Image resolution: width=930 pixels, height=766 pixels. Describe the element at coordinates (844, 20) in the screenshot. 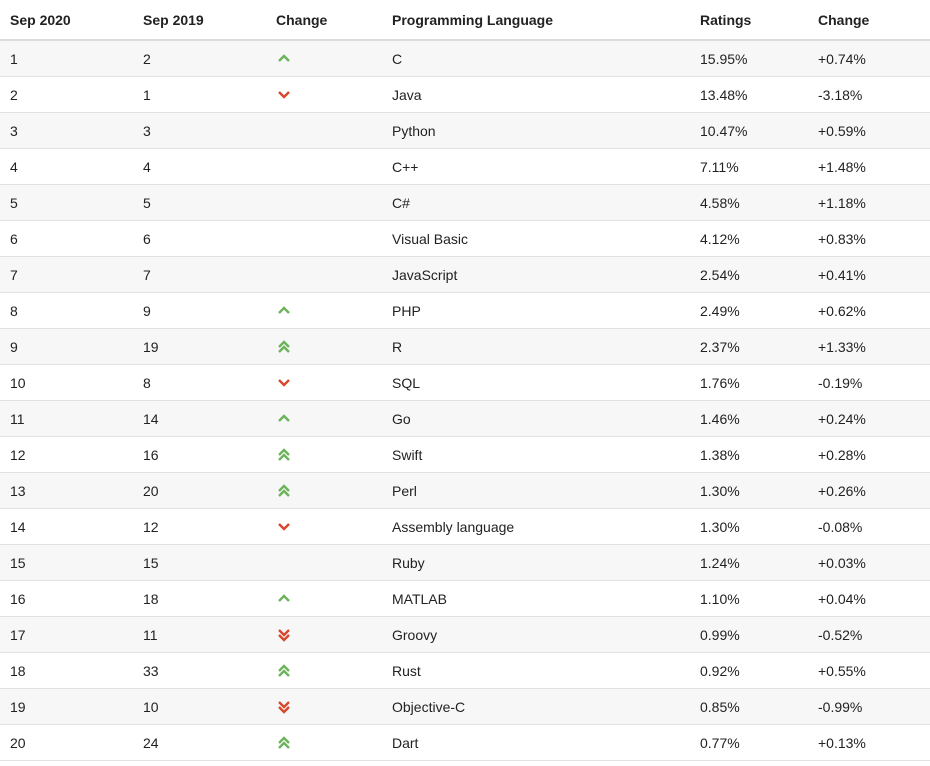

I see `header-cell: Change` at that location.